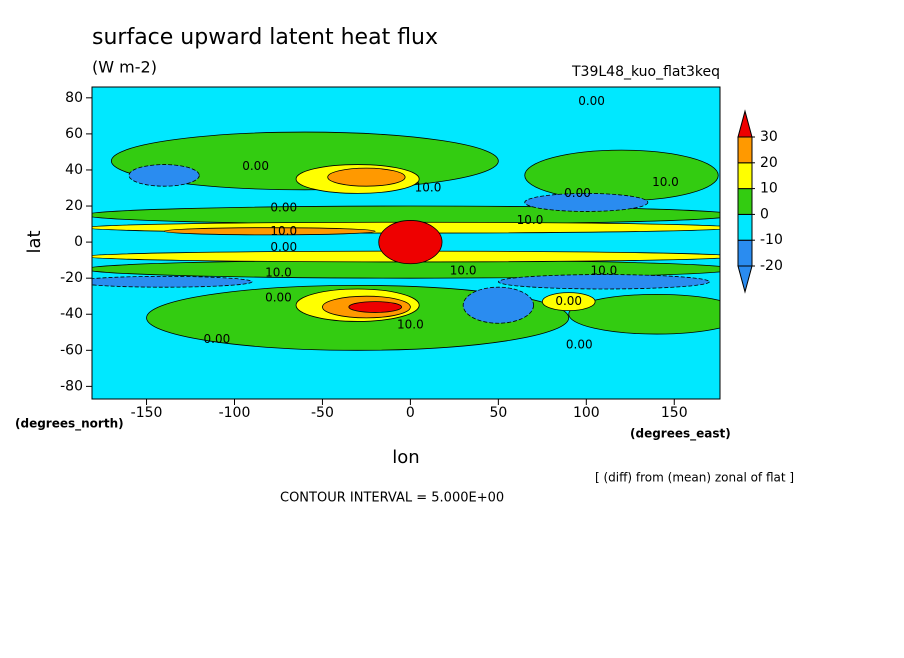 The height and width of the screenshot is (658, 904). I want to click on y-tick-label: 60, so click(74, 134).